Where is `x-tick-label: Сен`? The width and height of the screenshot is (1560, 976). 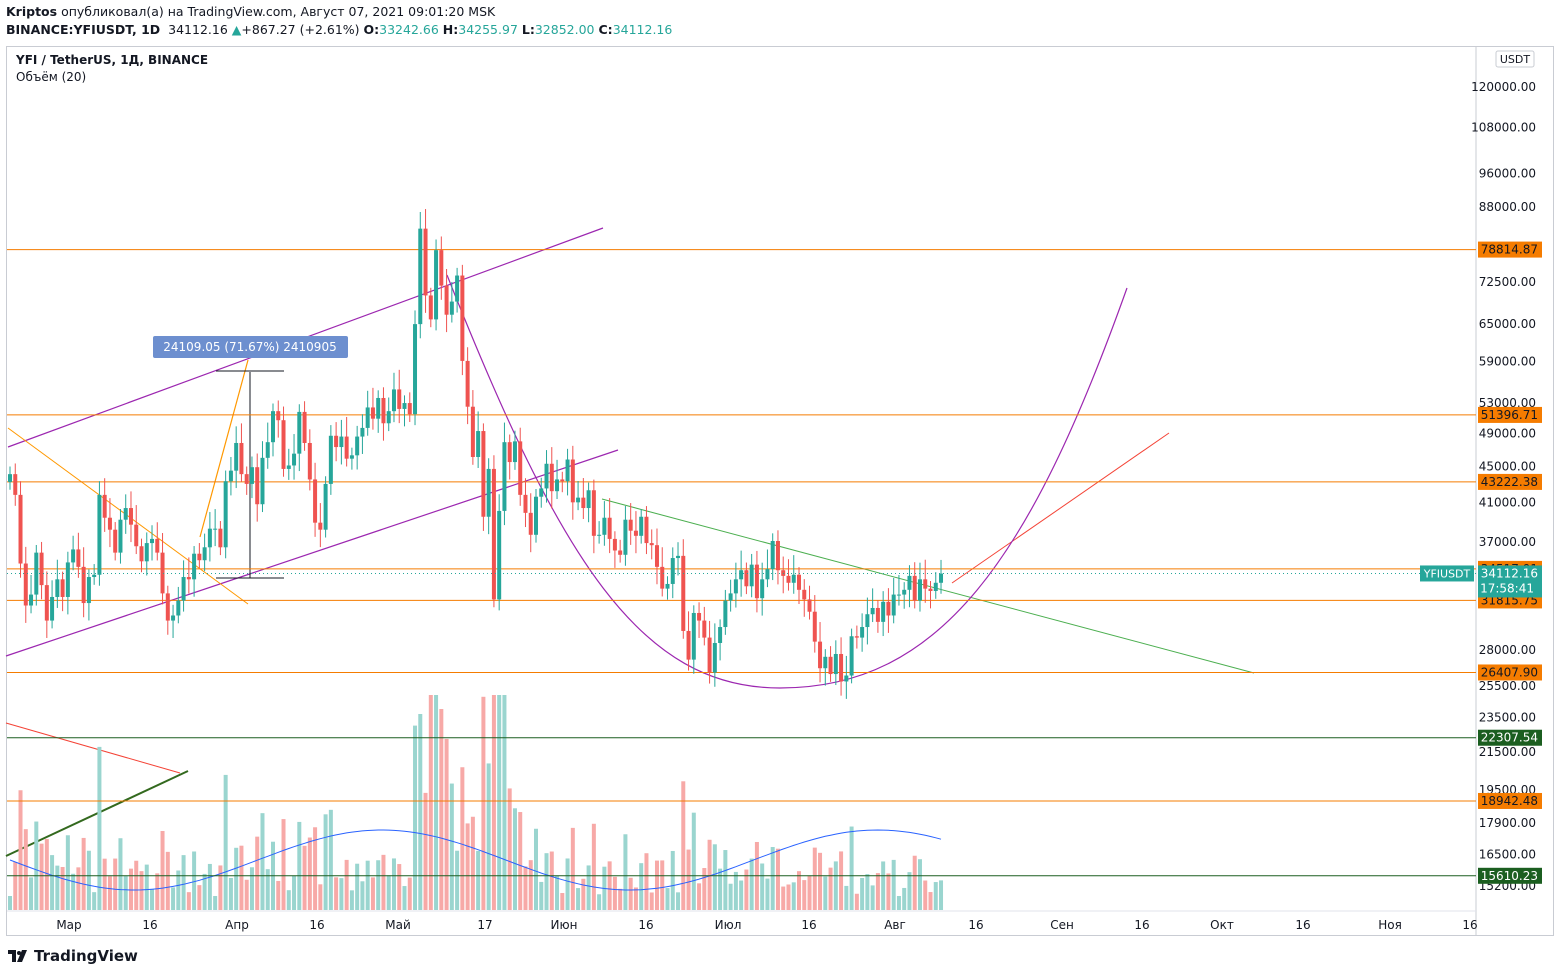 x-tick-label: Сен is located at coordinates (1062, 925).